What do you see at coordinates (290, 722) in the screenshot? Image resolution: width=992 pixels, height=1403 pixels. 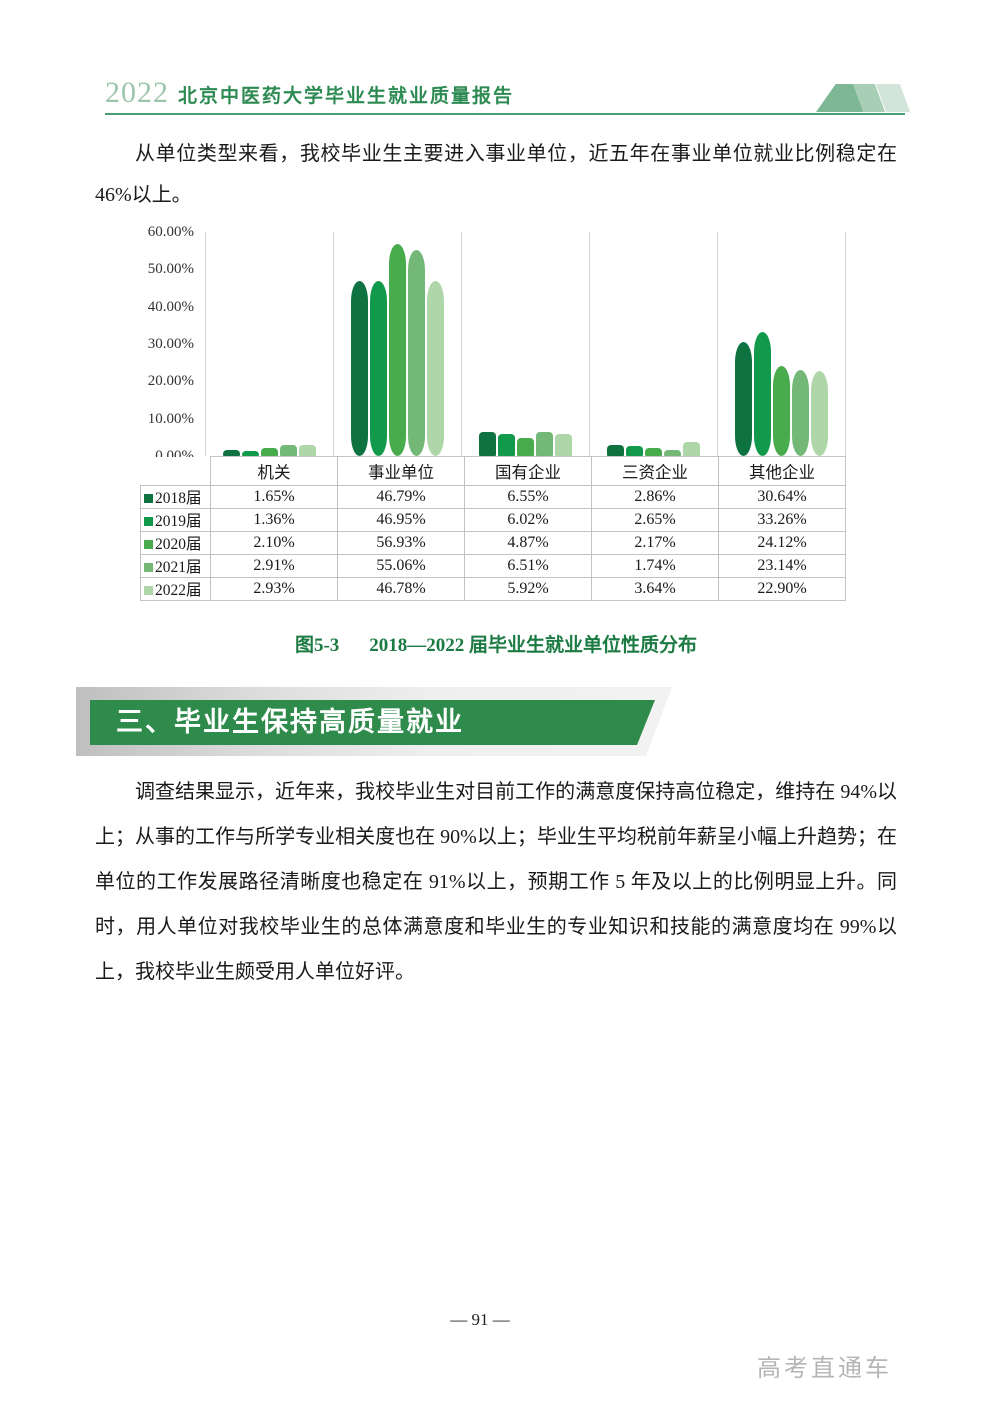 I see `section-title: 三、毕业生保持高质量就业` at bounding box center [290, 722].